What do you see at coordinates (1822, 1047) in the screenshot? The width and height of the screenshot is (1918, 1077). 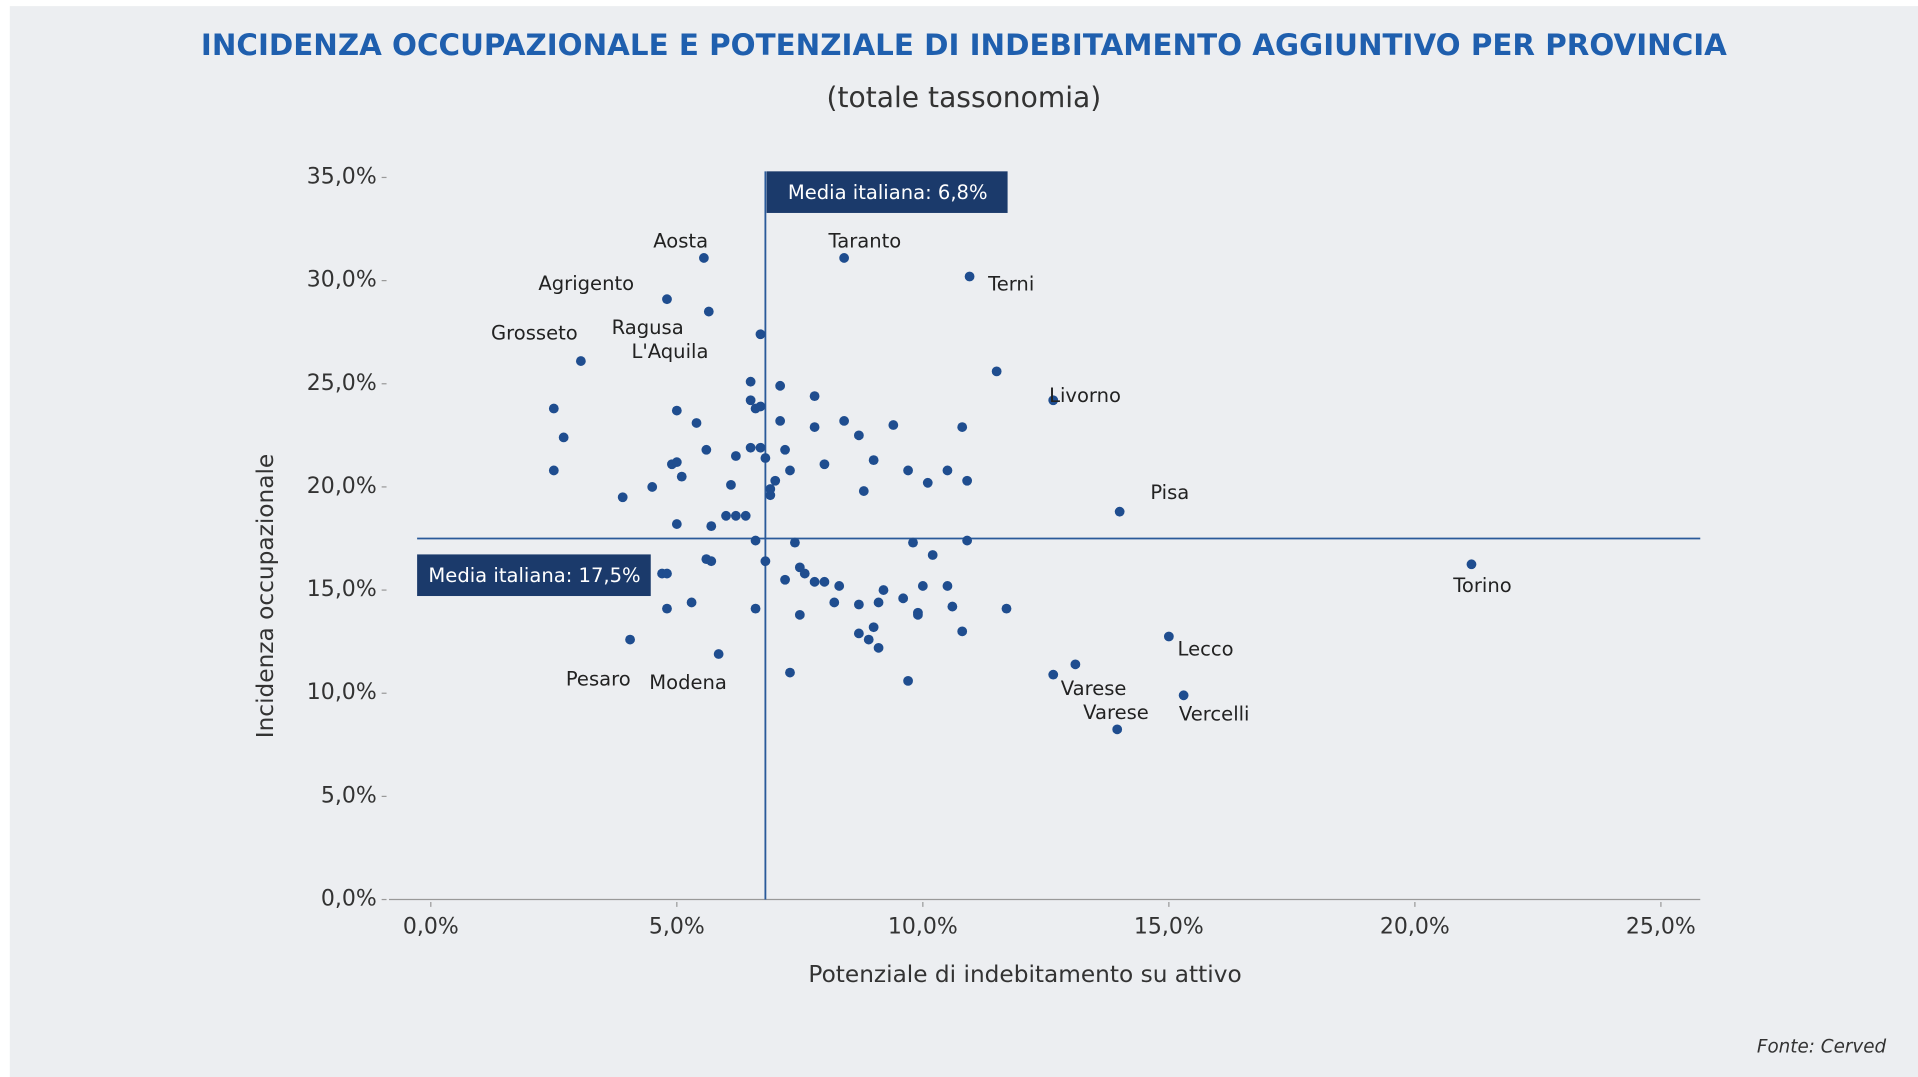 I see `source-note: Fonte: Cerved` at bounding box center [1822, 1047].